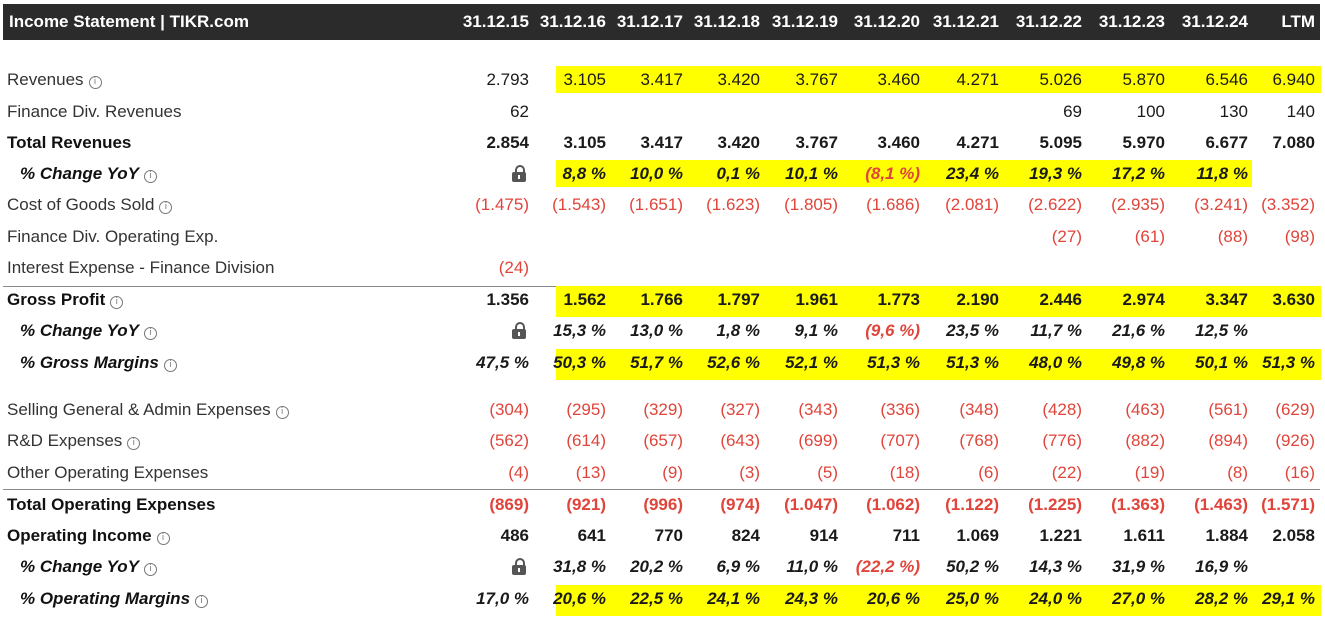 This screenshot has width=1325, height=620. What do you see at coordinates (519, 111) in the screenshot?
I see `cell-finance-div-revenues-0: 62` at bounding box center [519, 111].